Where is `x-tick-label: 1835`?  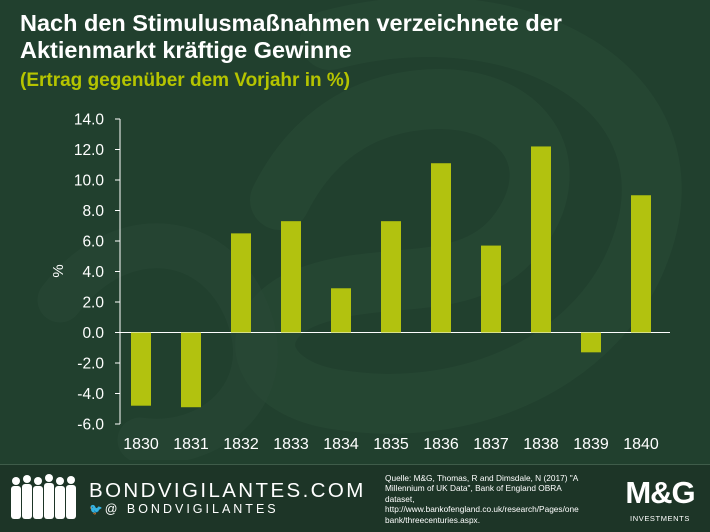 x-tick-label: 1835 is located at coordinates (391, 444).